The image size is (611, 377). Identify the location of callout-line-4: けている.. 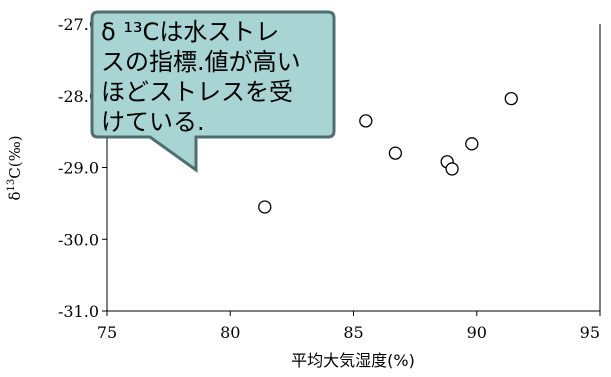
(153, 122).